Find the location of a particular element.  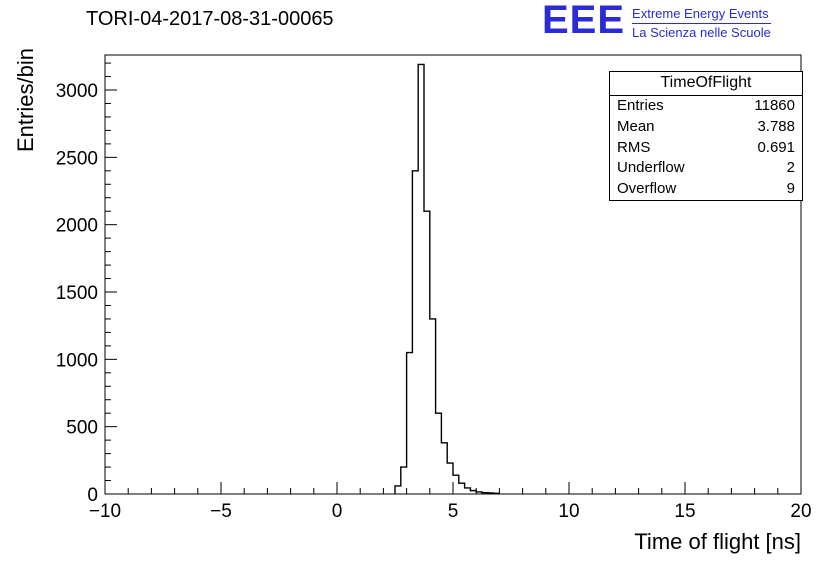

stats-row: Overflow 9 is located at coordinates (706, 189).